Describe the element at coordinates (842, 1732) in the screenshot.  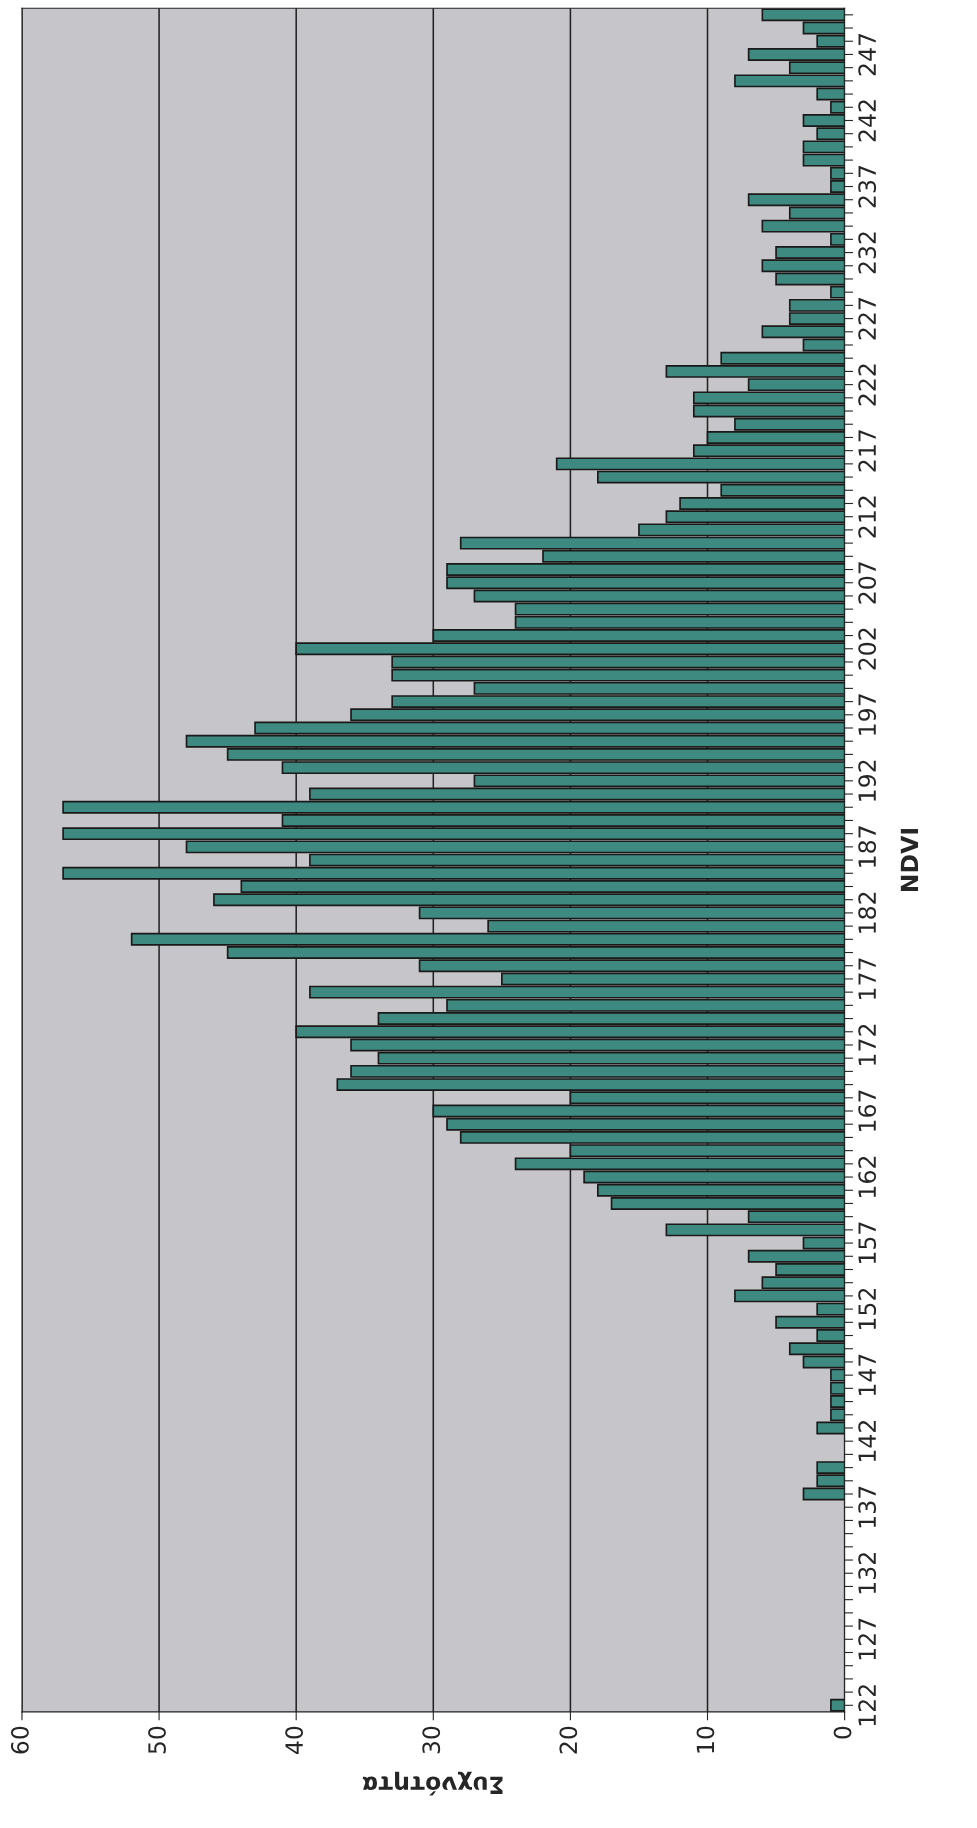
I see `x-tick-label: 0` at that location.